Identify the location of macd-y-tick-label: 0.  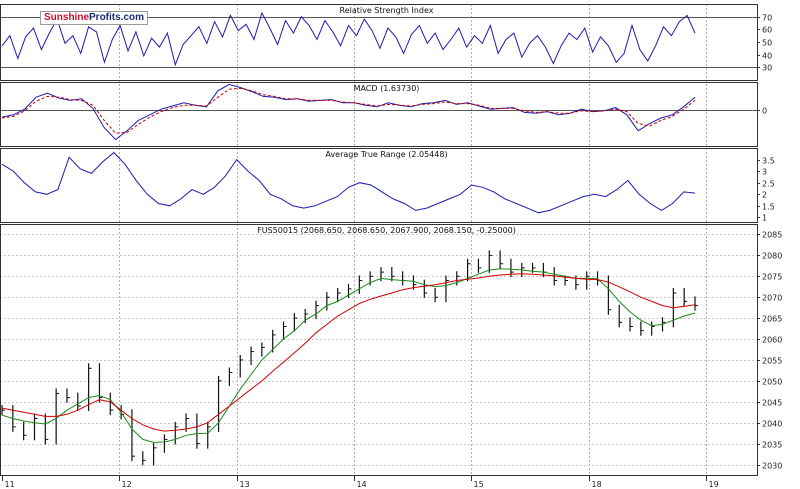
(764, 111).